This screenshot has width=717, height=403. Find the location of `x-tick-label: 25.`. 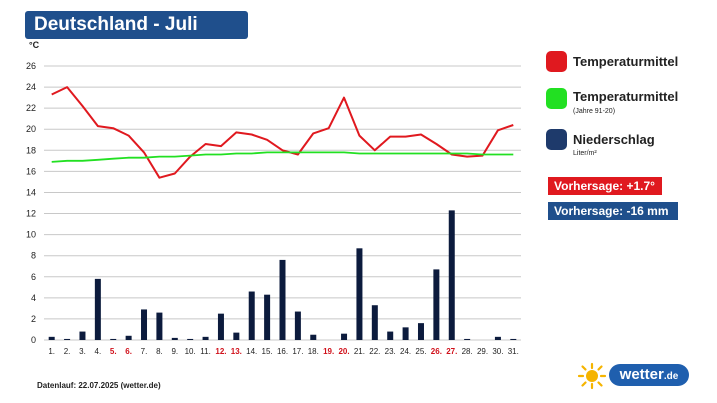

x-tick-label: 25. is located at coordinates (420, 351).